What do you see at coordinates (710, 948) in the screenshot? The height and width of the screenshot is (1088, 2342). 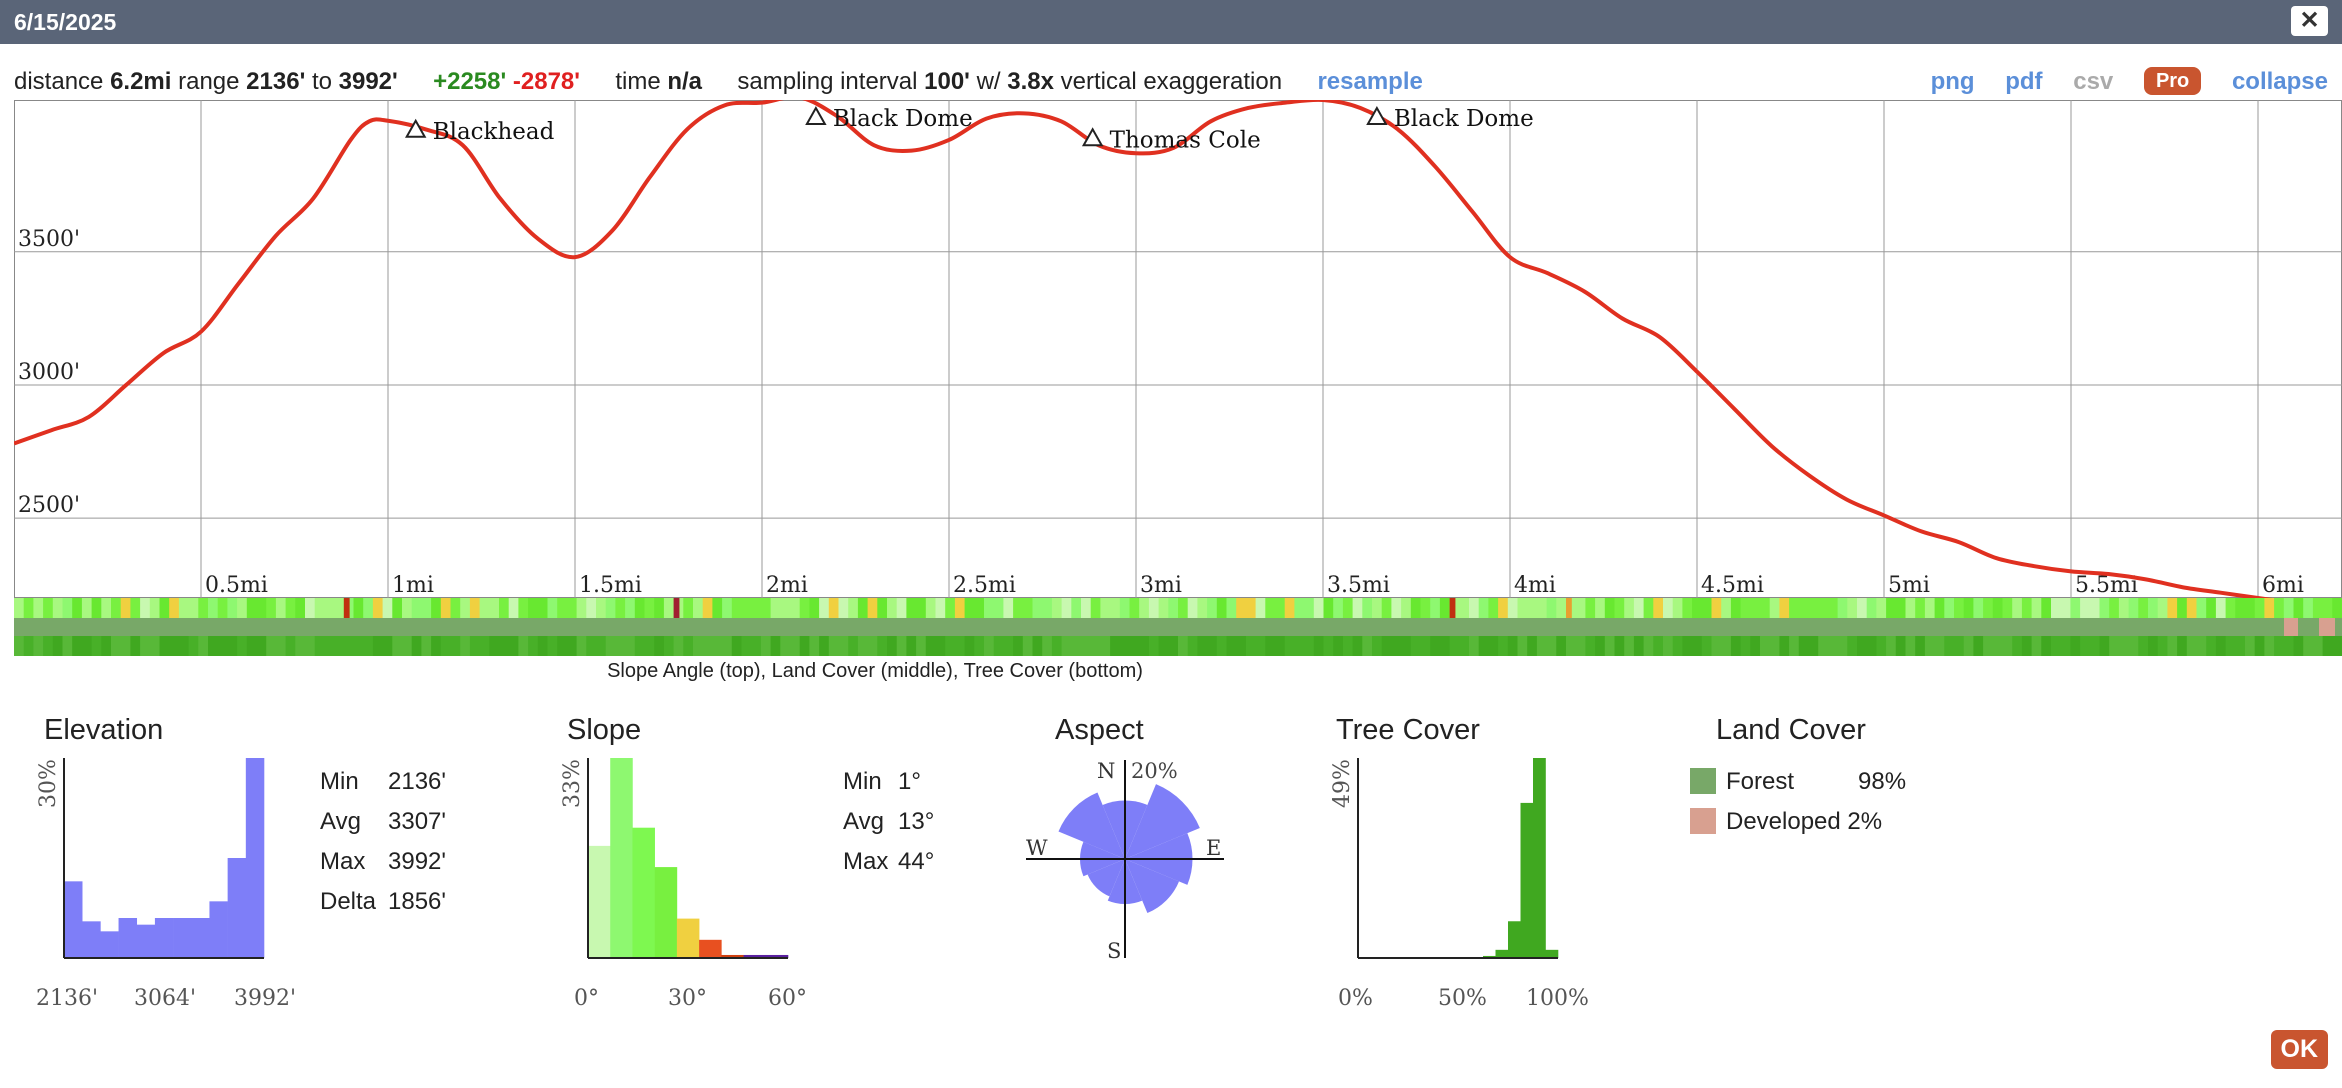 I see `slope-bar` at bounding box center [710, 948].